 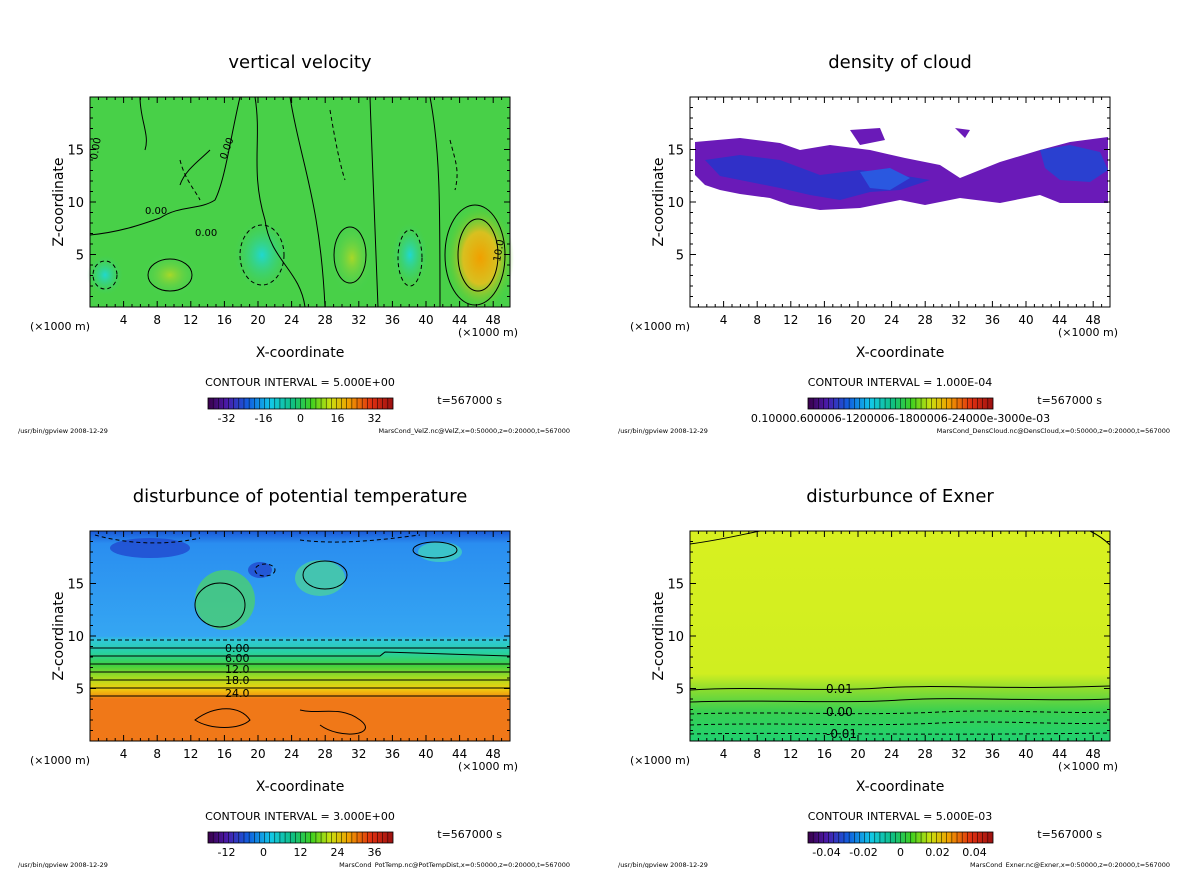 I want to click on colorbar-tick-label: -12, so click(x=227, y=852).